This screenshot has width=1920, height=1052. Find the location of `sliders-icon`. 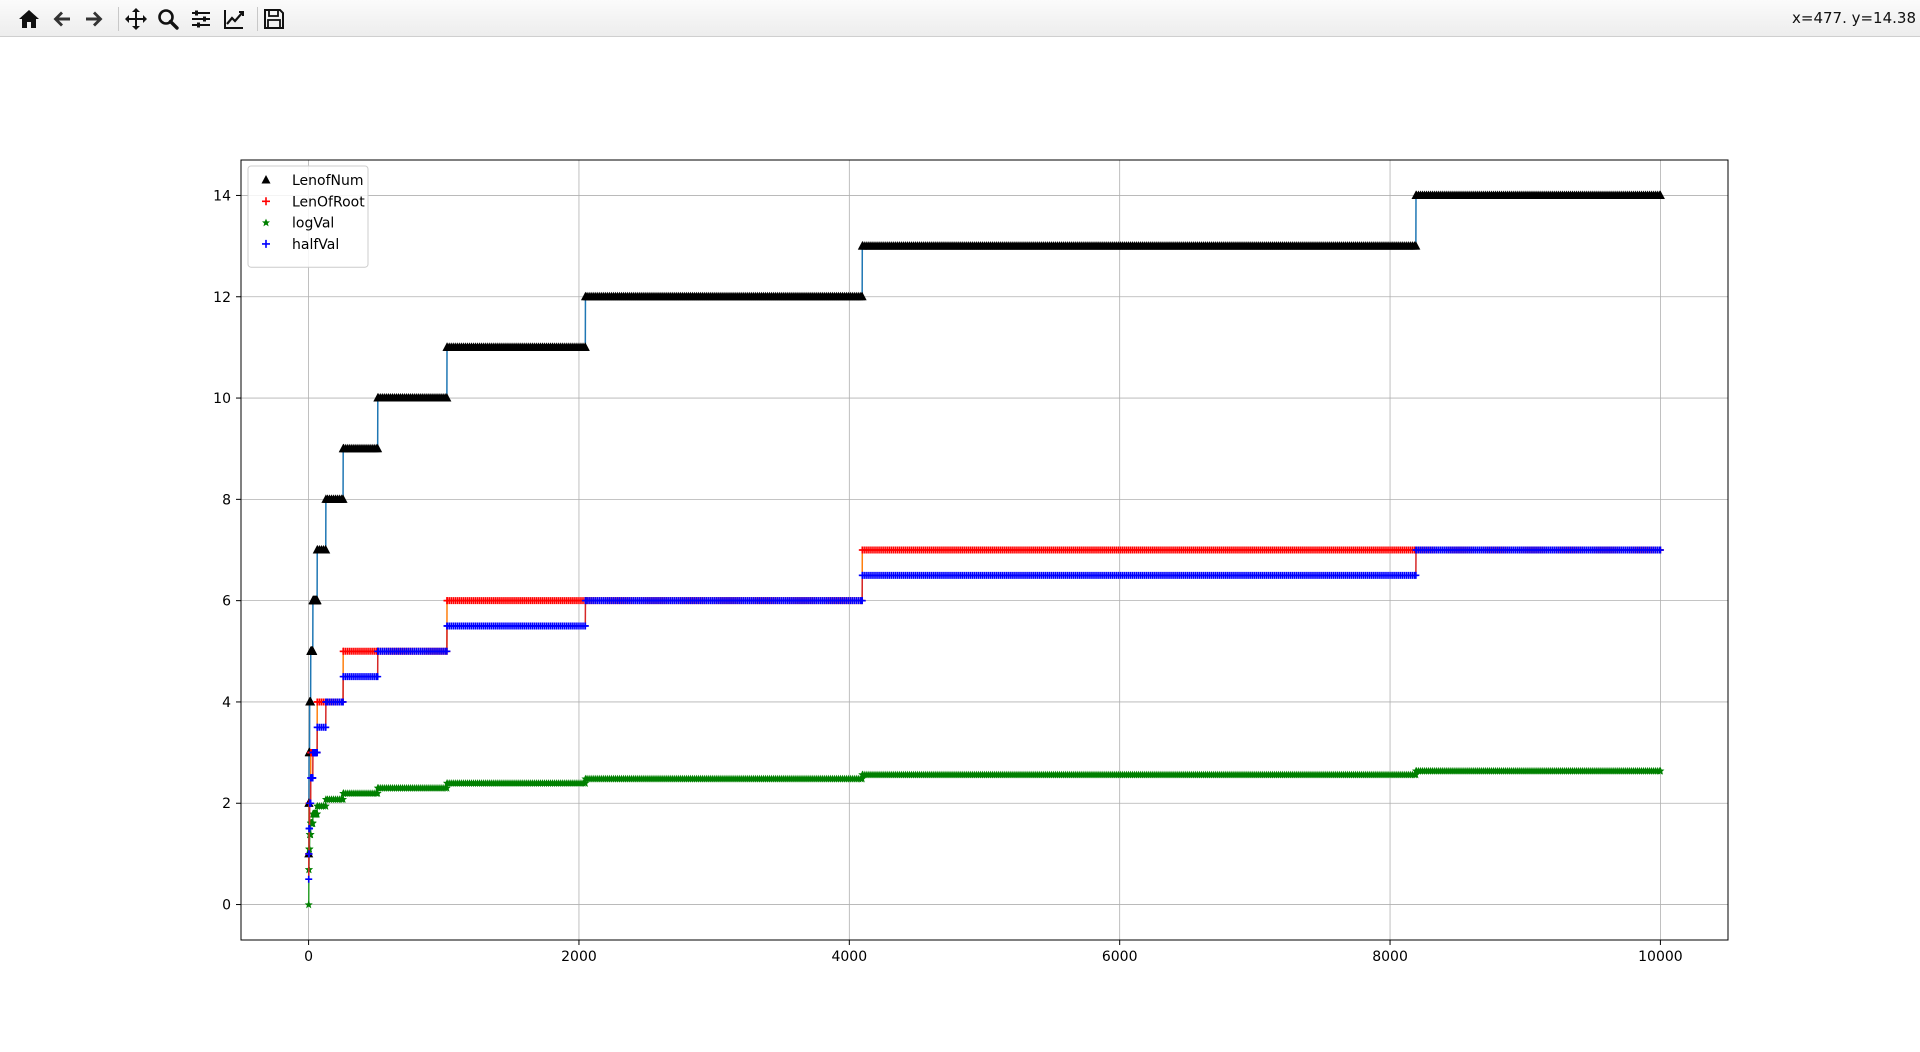

sliders-icon is located at coordinates (201, 19).